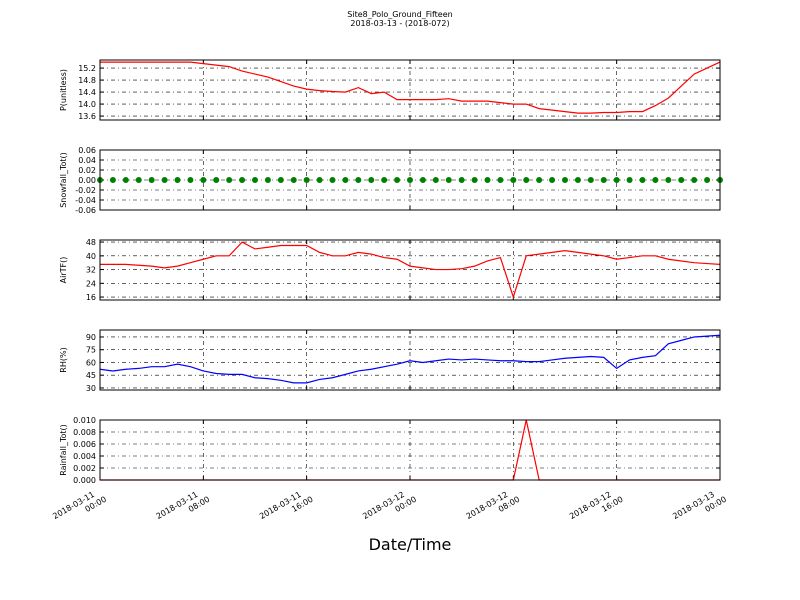  Describe the element at coordinates (91, 256) in the screenshot. I see `y-tick-label: 40` at that location.